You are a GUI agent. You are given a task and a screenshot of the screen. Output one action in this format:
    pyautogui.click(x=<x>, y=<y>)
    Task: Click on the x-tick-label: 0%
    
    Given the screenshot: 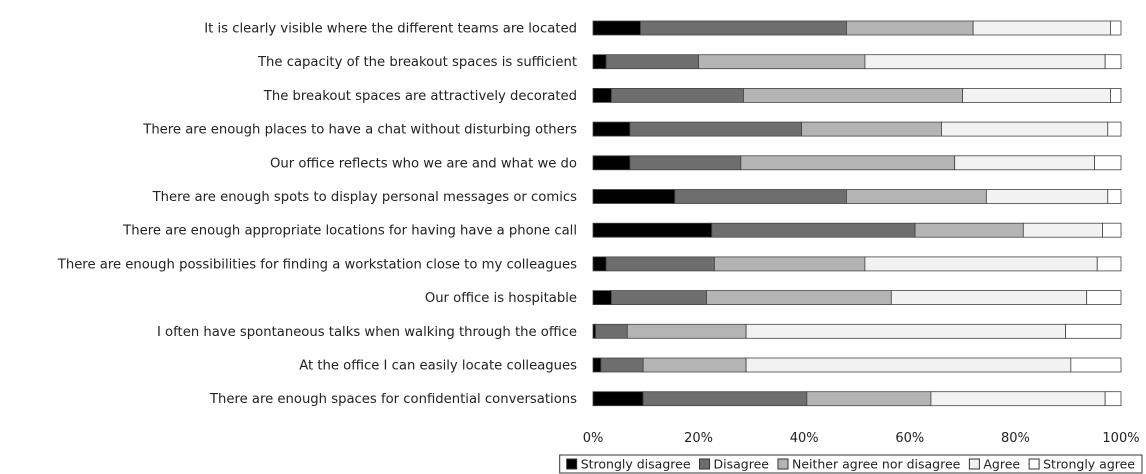 What is the action you would take?
    pyautogui.click(x=593, y=438)
    